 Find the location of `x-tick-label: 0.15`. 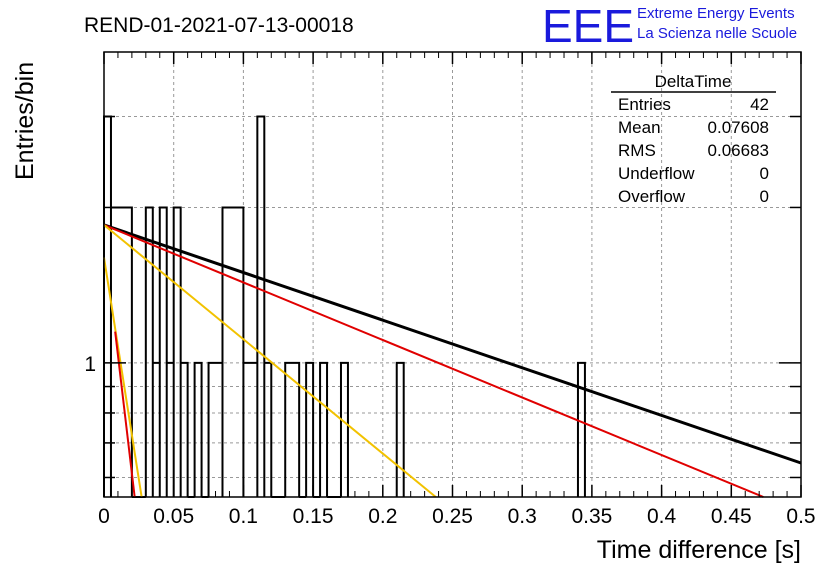

x-tick-label: 0.15 is located at coordinates (313, 516).